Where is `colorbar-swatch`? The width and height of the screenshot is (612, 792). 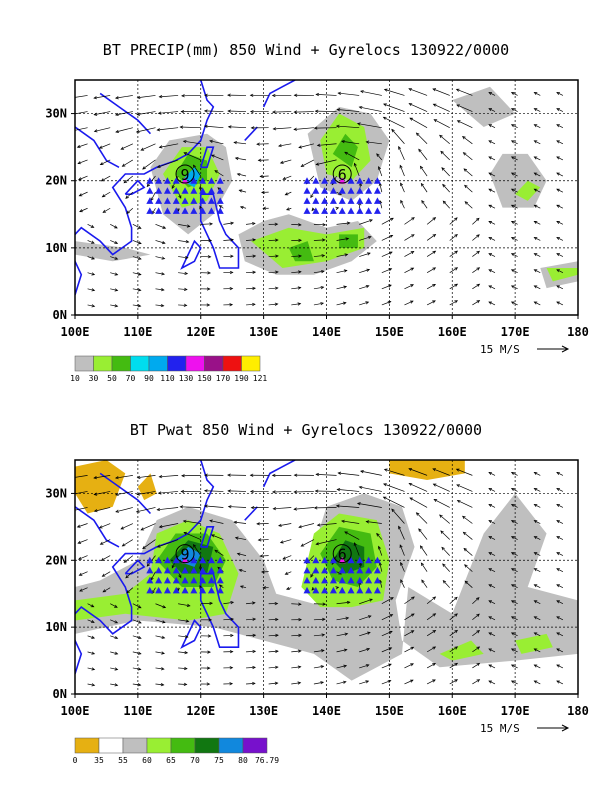
colorbar-swatch is located at coordinates (231, 745).